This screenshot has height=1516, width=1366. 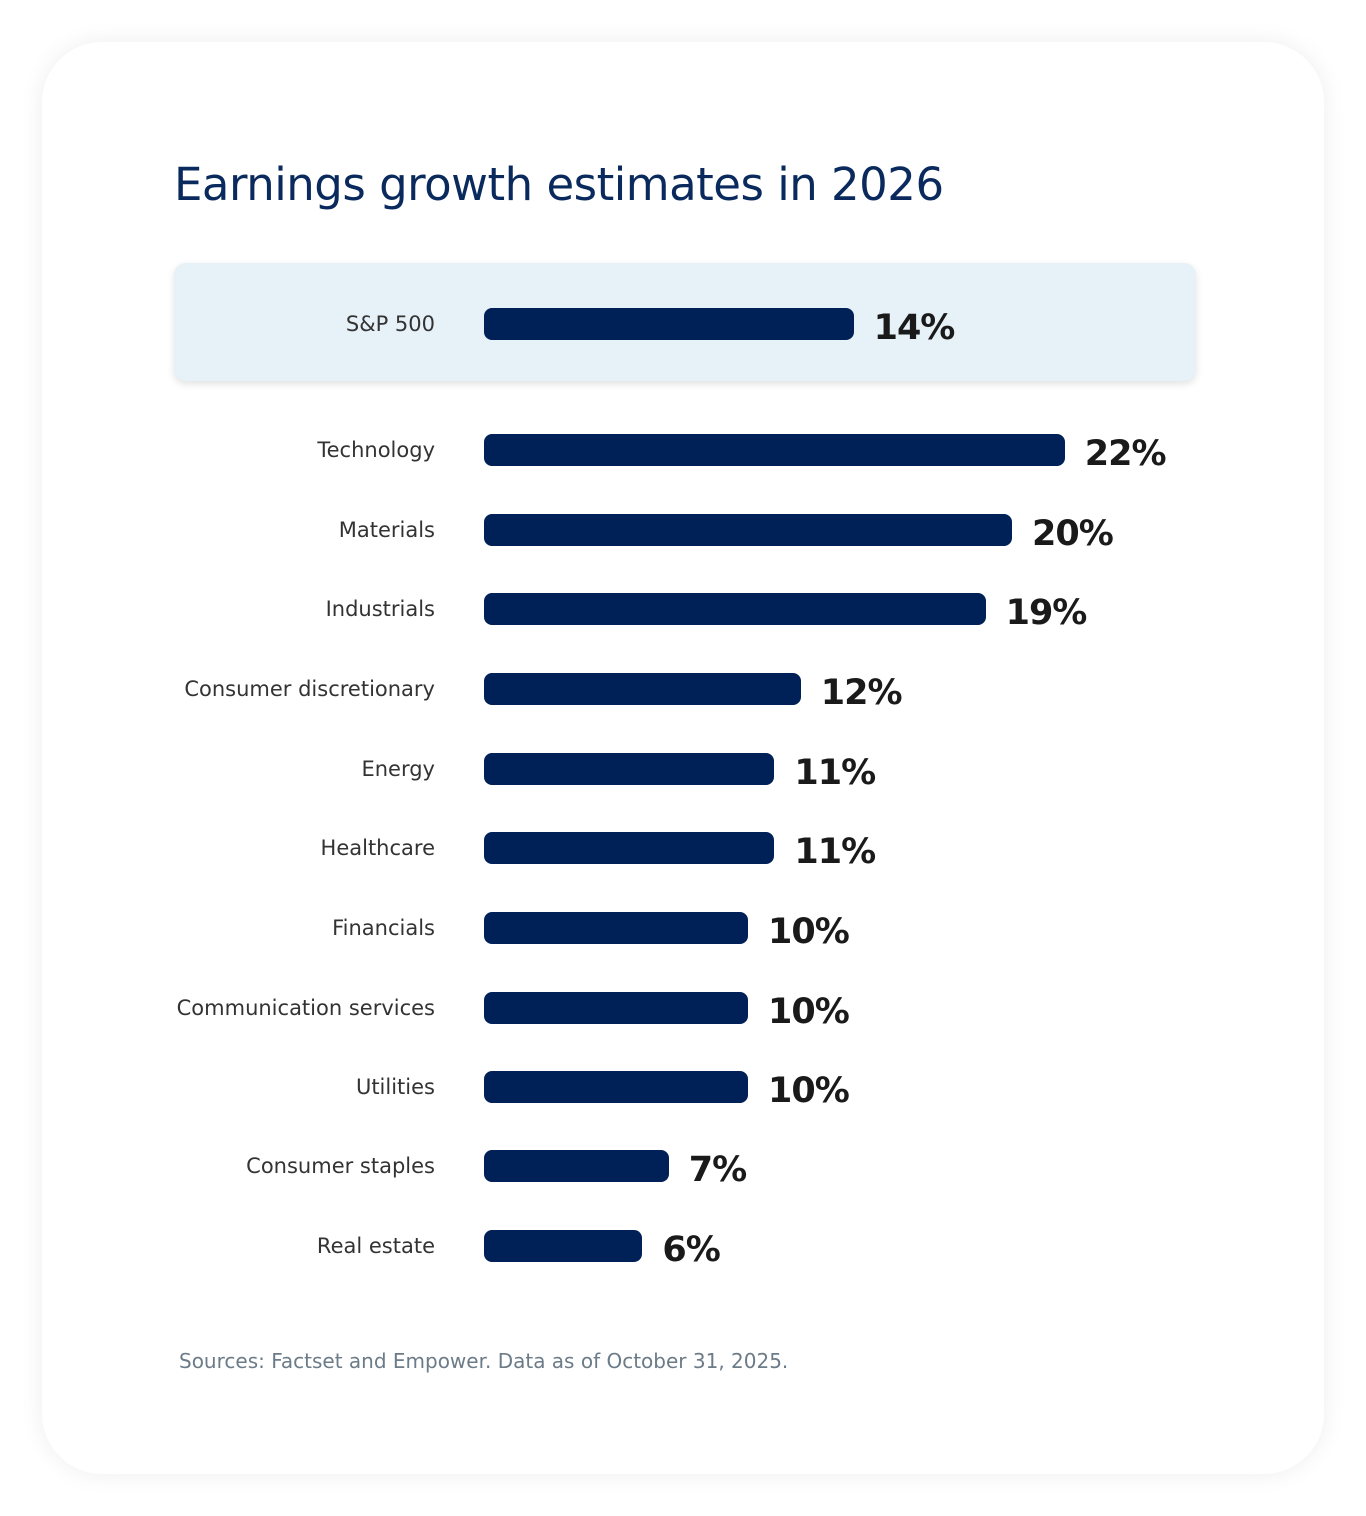 What do you see at coordinates (914, 328) in the screenshot?
I see `value-label: 14%` at bounding box center [914, 328].